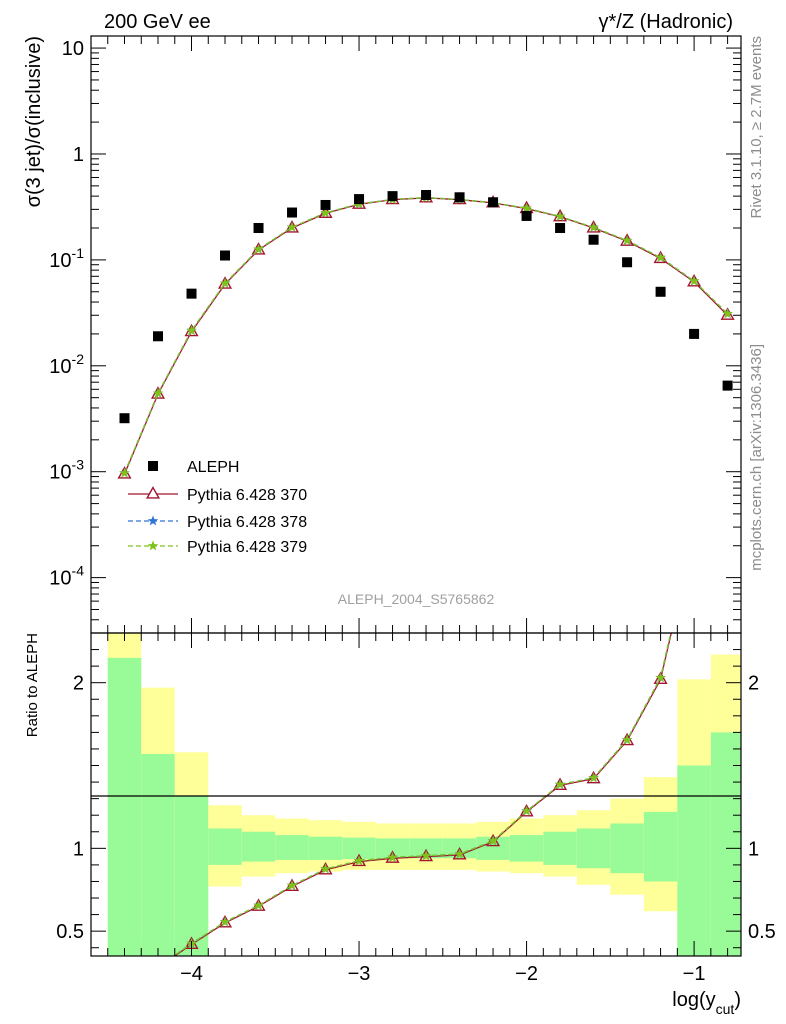  Describe the element at coordinates (78, 465) in the screenshot. I see `y-tick-label-exponent: -3` at that location.